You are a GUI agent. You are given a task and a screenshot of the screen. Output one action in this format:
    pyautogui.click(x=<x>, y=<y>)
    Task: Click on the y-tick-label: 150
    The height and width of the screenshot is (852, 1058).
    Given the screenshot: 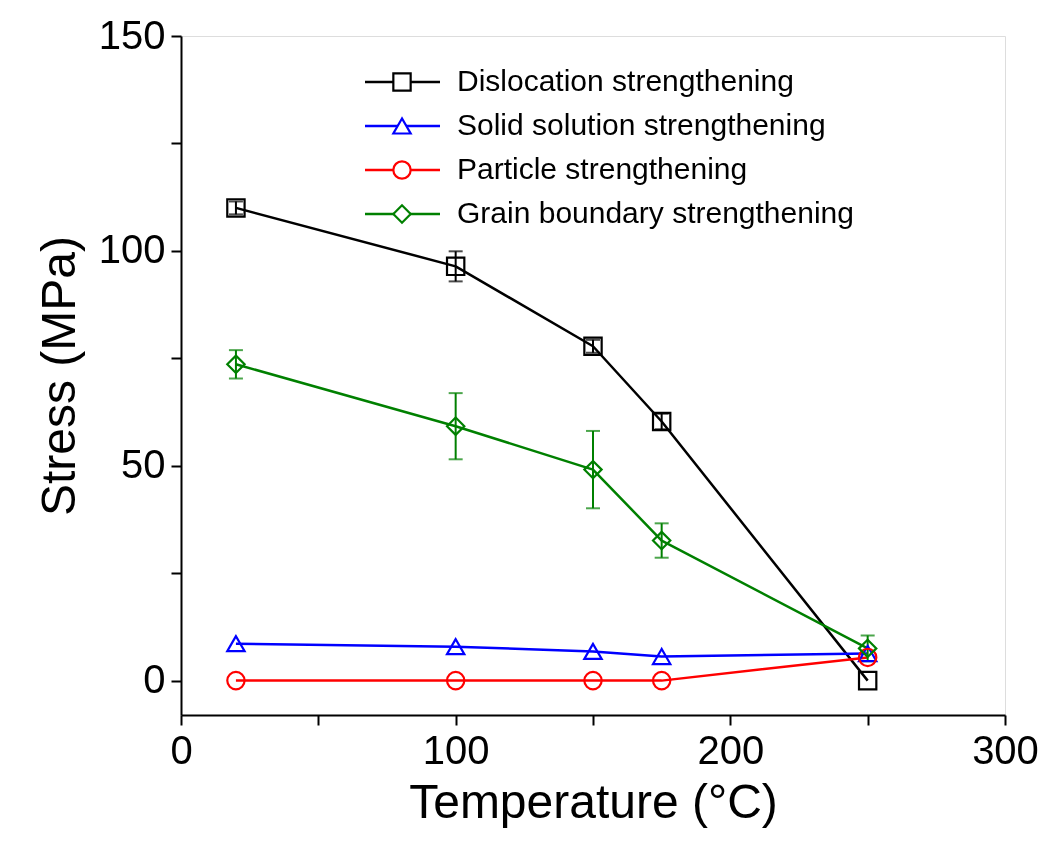 What is the action you would take?
    pyautogui.click(x=132, y=34)
    